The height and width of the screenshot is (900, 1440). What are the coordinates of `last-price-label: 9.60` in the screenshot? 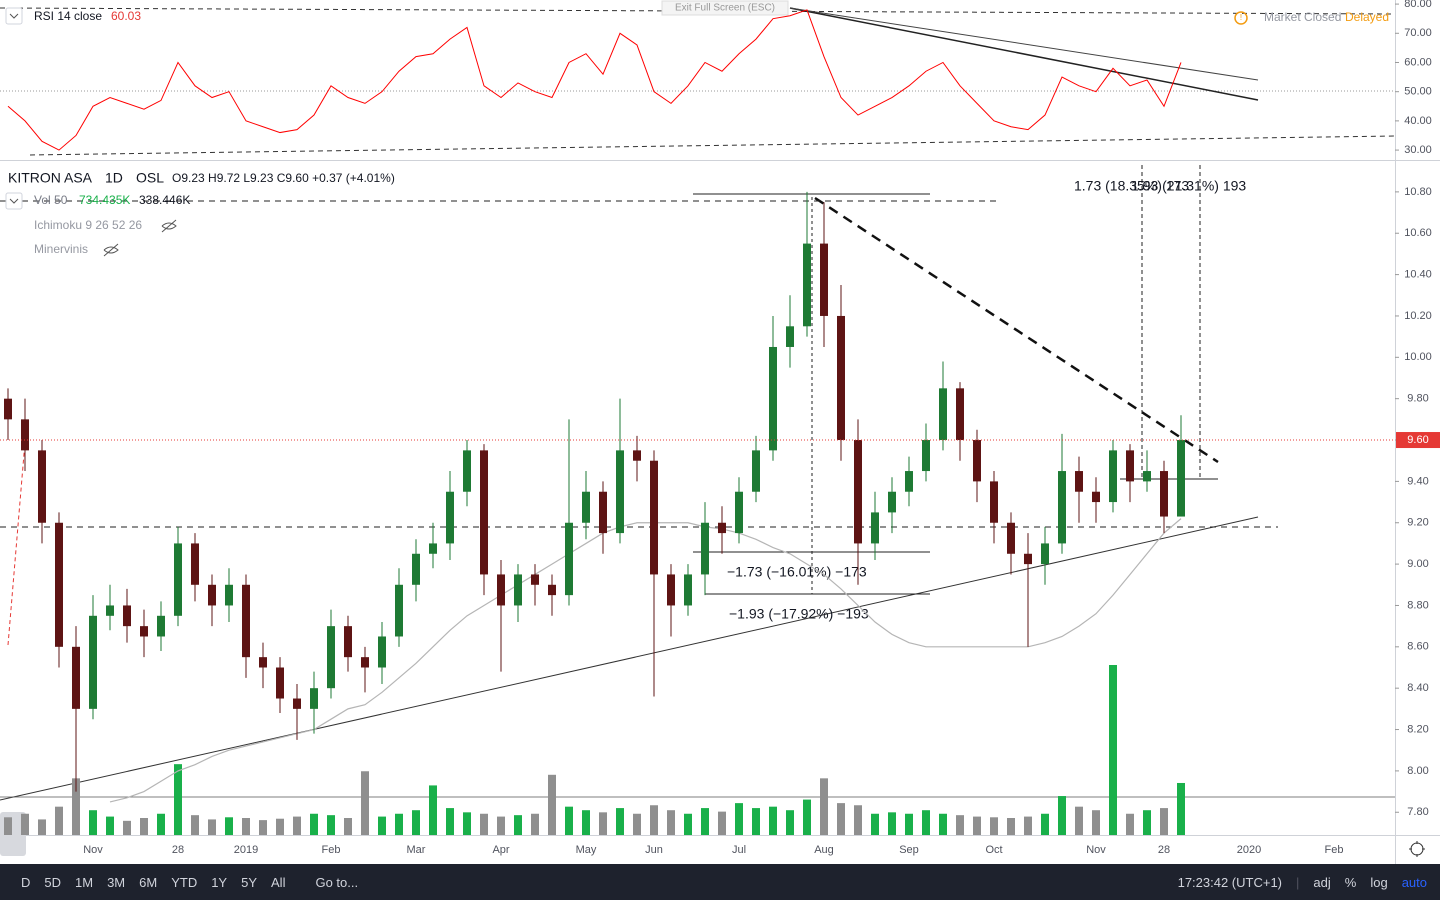 It's located at (1417, 440).